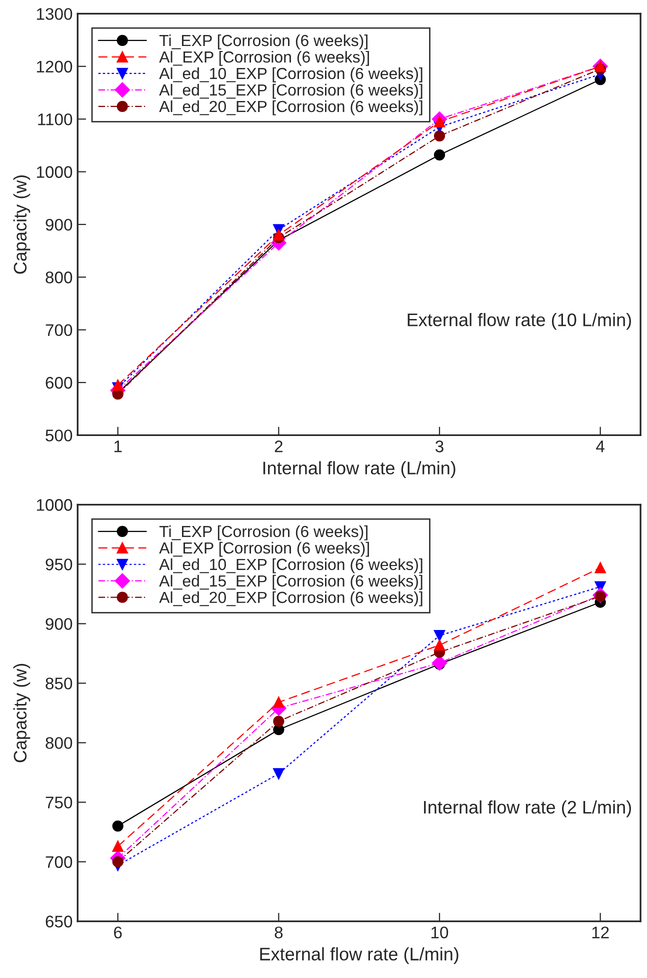  Describe the element at coordinates (359, 469) in the screenshot. I see `x-axis-title: Internal flow rate (L/min)` at that location.